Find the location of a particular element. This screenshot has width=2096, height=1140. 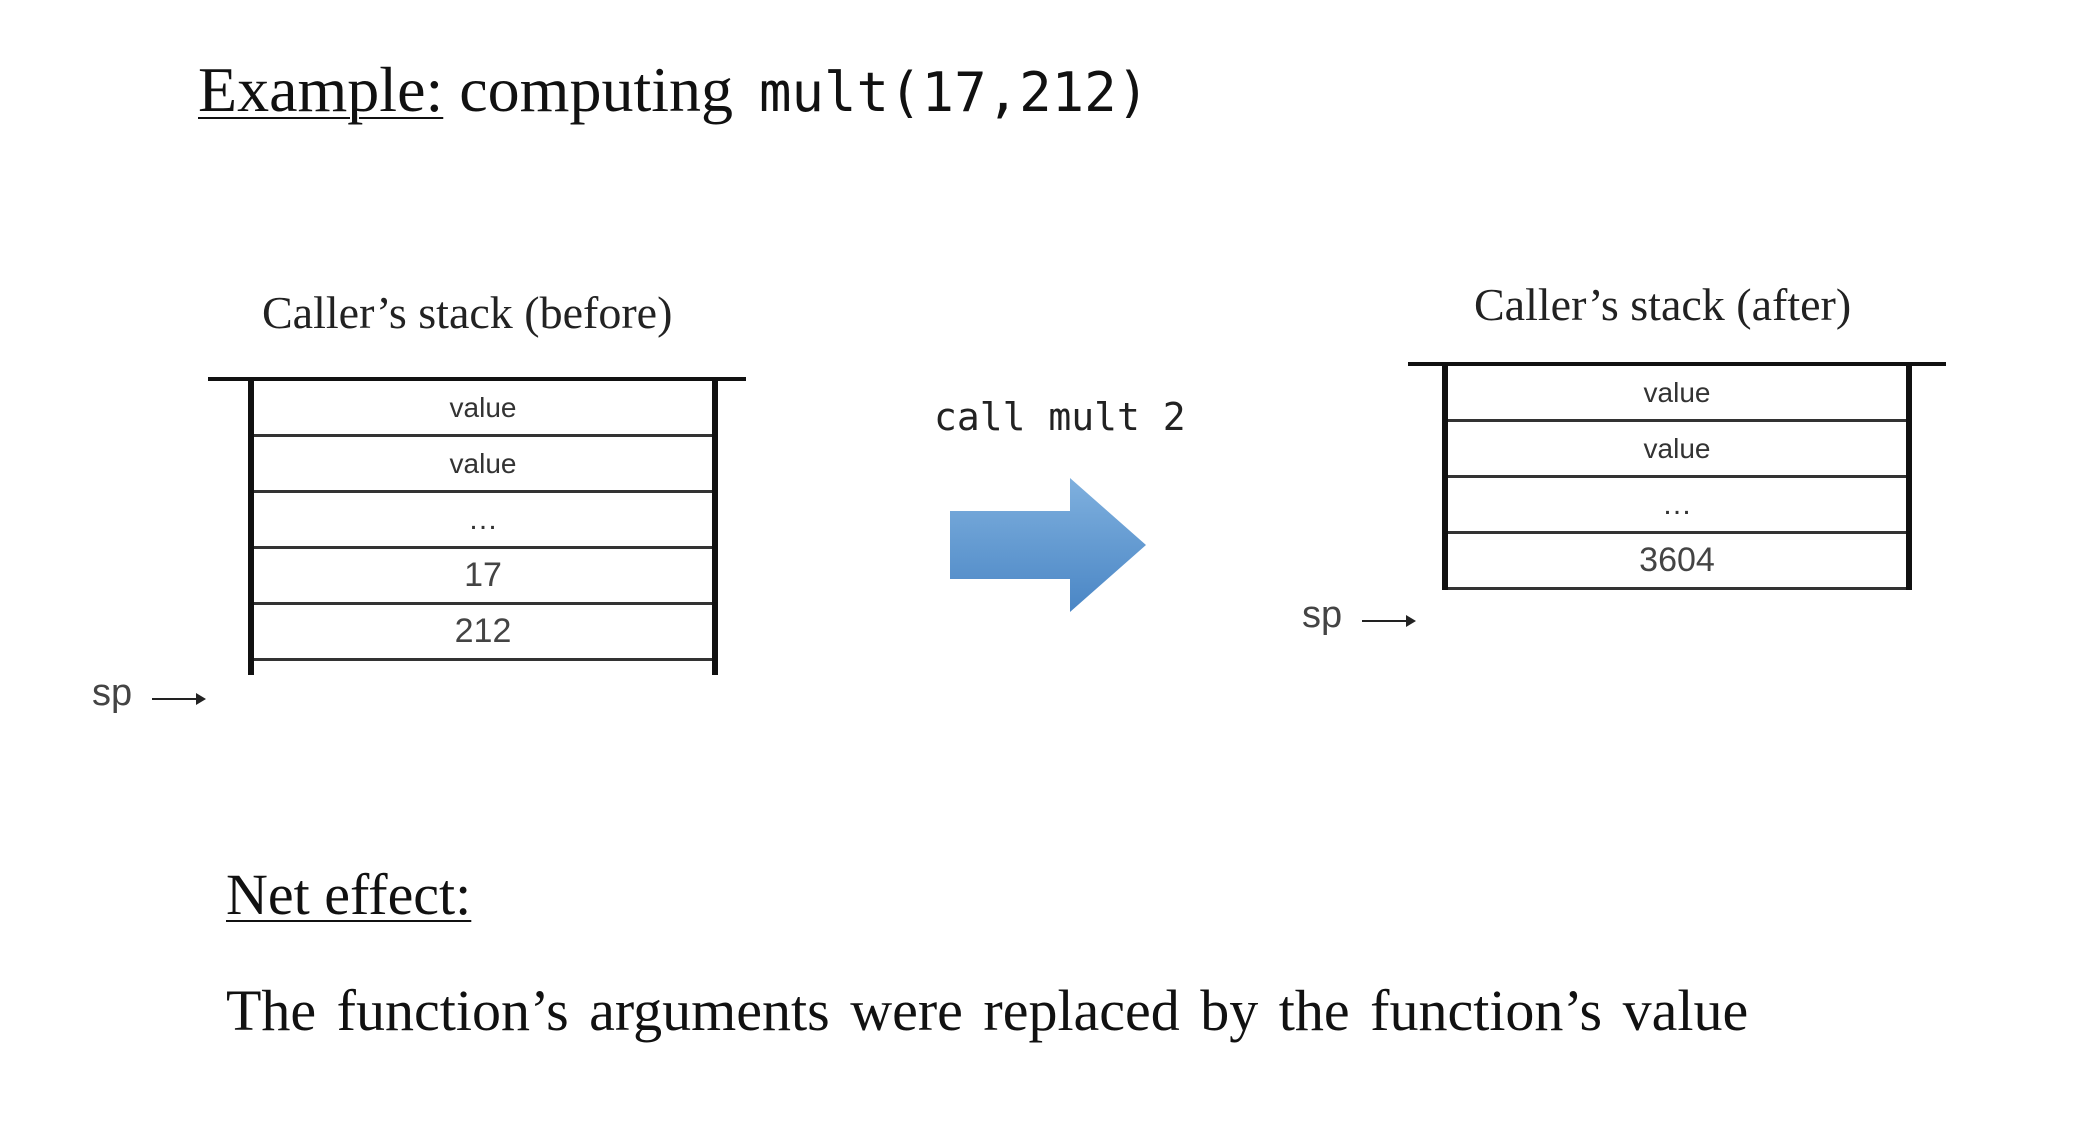

before-sp-label: sp is located at coordinates (112, 693).